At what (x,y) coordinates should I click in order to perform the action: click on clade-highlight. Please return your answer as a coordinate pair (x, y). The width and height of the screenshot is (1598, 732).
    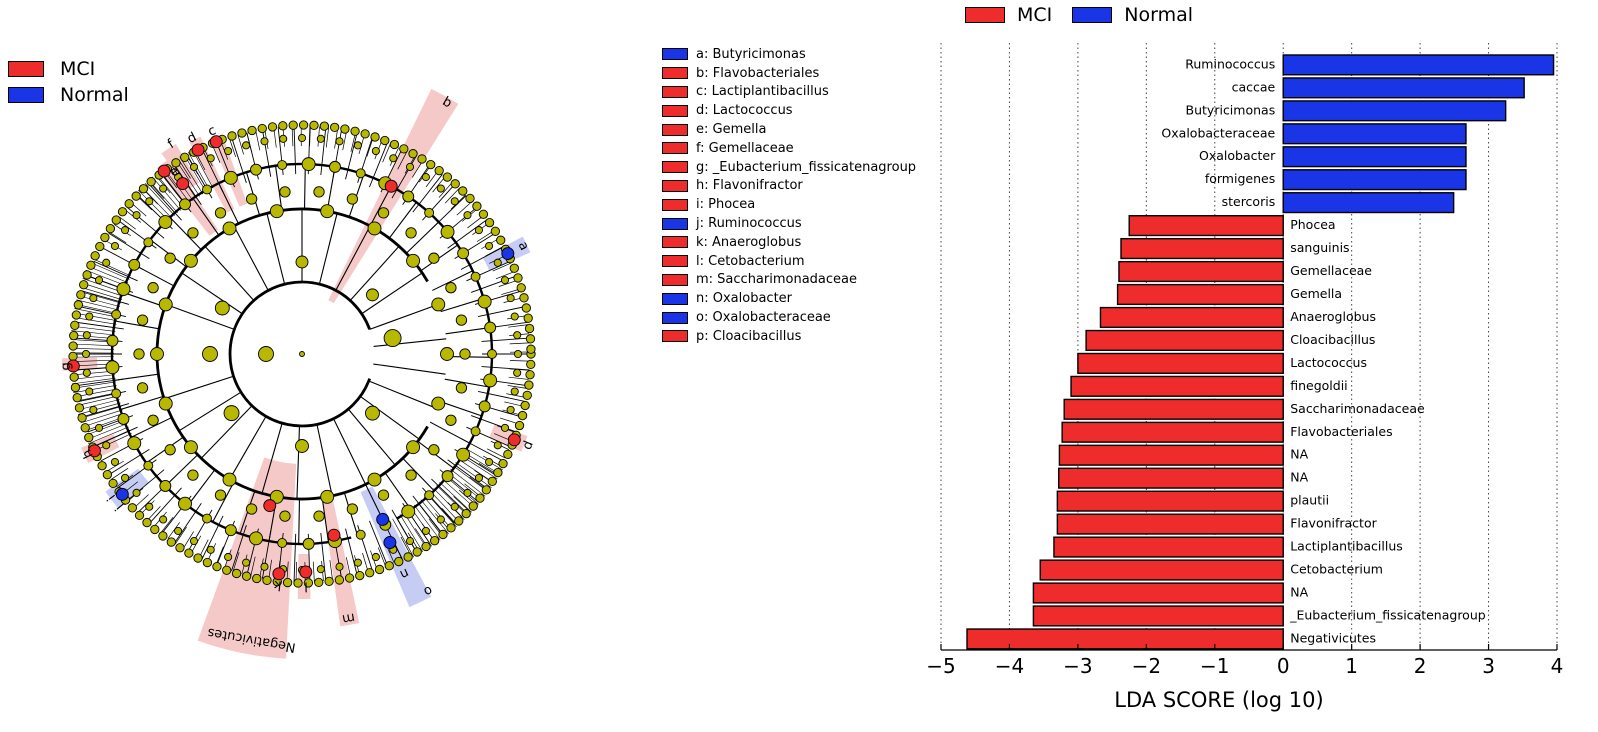
    Looking at the image, I should click on (187, 197).